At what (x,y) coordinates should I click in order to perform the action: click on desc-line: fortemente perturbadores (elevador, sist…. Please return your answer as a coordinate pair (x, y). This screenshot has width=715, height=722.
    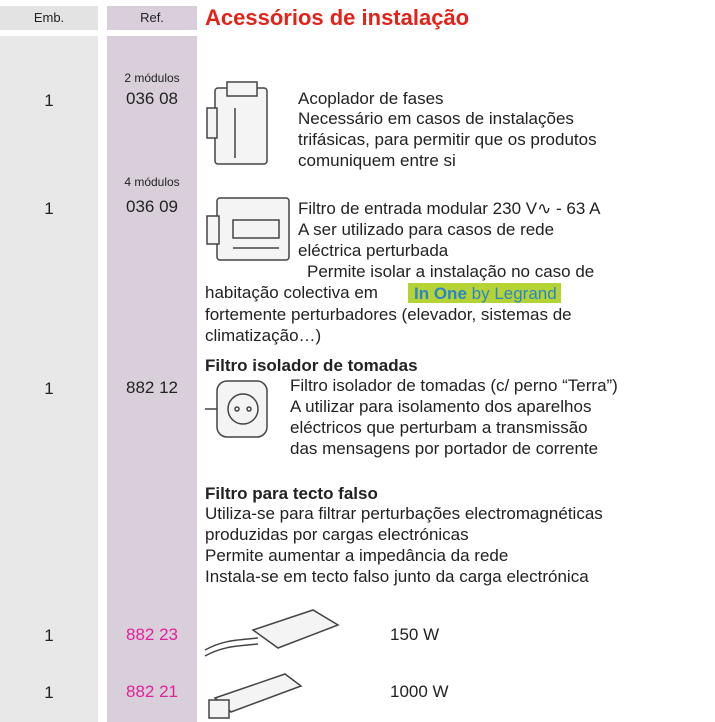
    Looking at the image, I should click on (388, 314).